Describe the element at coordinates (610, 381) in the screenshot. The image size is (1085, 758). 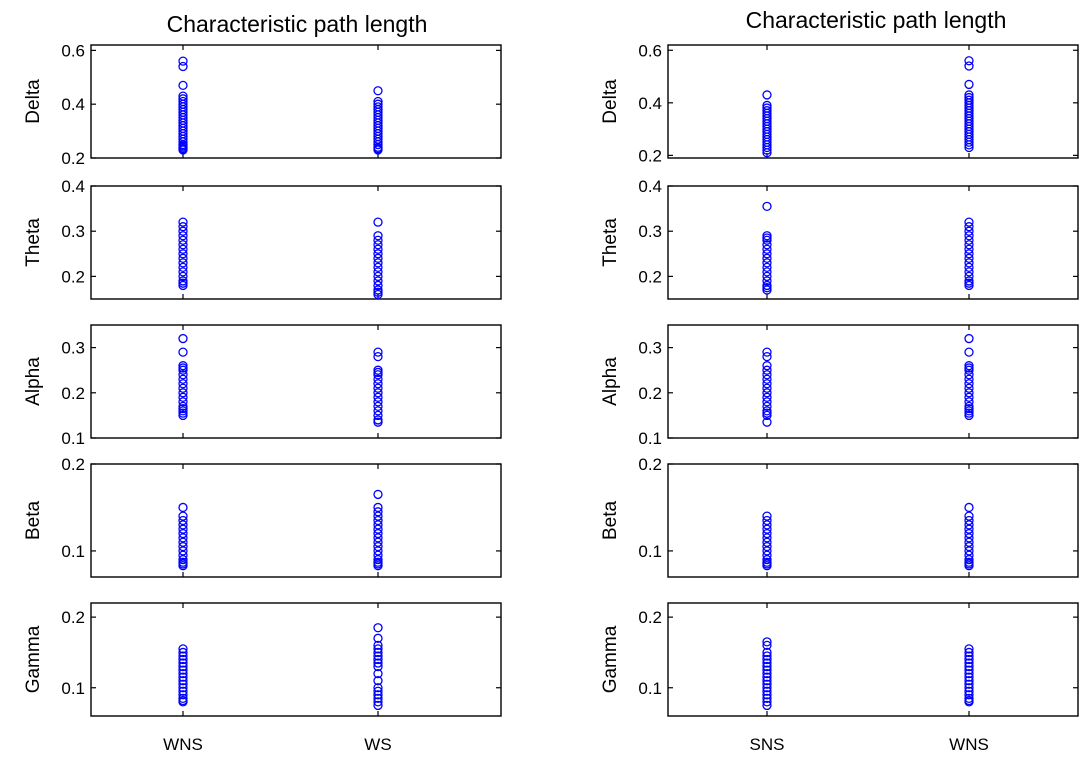
I see `y-axis-label: Alpha` at that location.